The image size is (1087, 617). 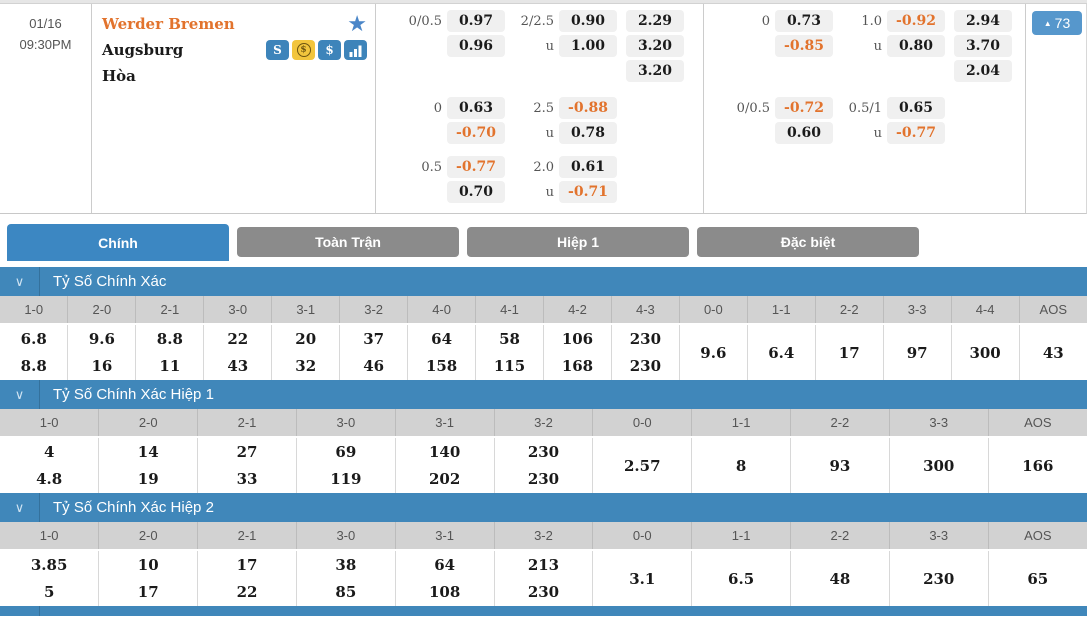 I want to click on score-odds-cell: 20, so click(x=305, y=338).